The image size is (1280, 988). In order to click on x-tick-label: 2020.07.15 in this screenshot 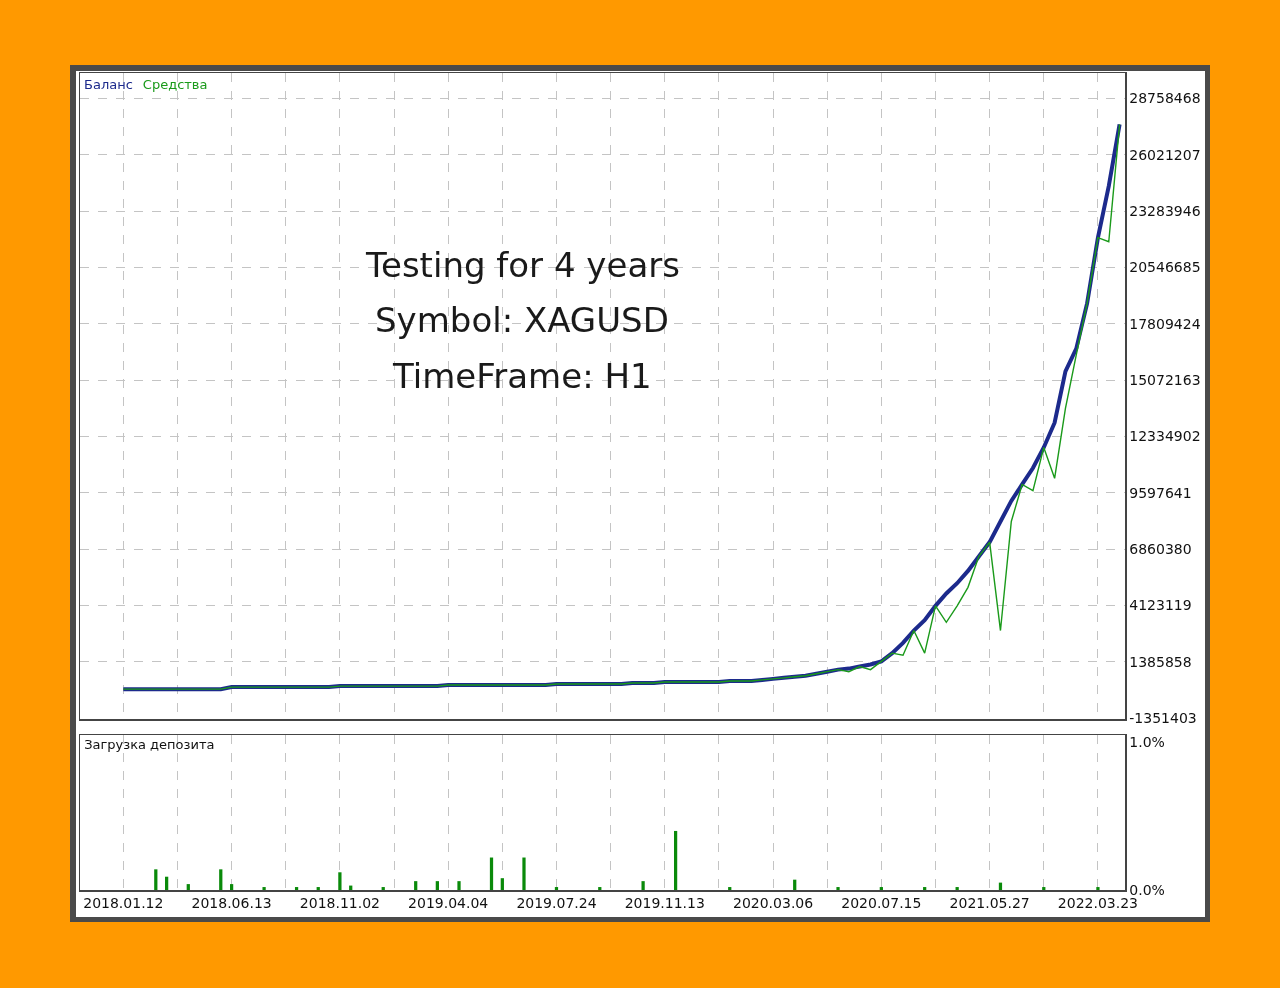, I will do `click(881, 903)`.